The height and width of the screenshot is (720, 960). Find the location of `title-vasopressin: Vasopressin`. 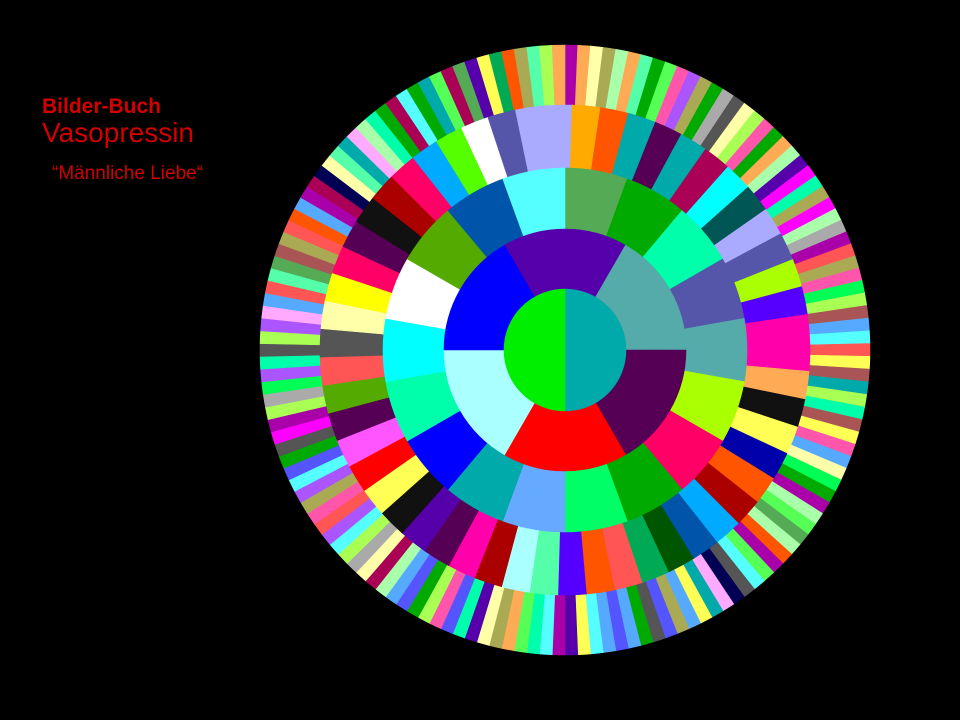

title-vasopressin: Vasopressin is located at coordinates (118, 132).